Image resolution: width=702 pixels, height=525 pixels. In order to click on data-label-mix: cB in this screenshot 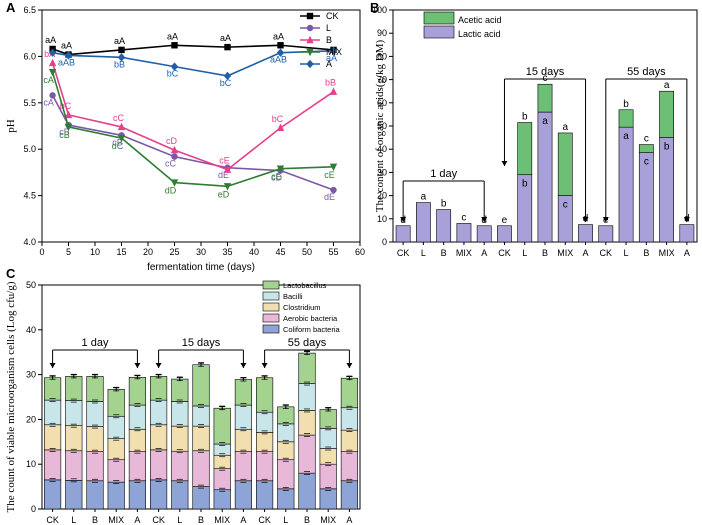, I will do `click(64, 135)`.